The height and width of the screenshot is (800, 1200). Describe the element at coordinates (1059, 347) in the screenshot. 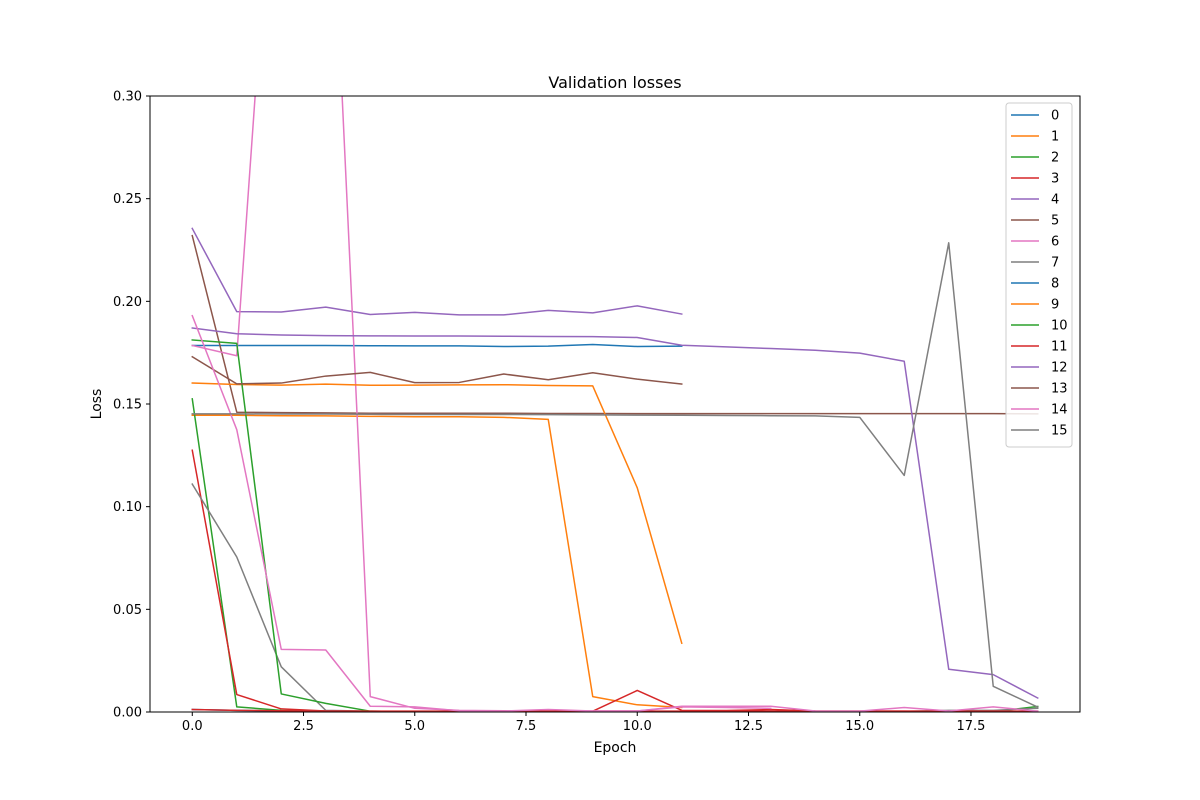

I see `legend-label-11: 11` at that location.